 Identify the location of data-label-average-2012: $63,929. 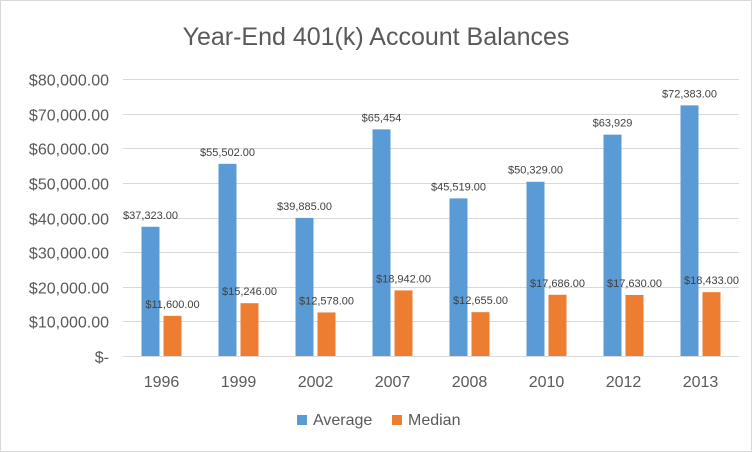
(613, 124).